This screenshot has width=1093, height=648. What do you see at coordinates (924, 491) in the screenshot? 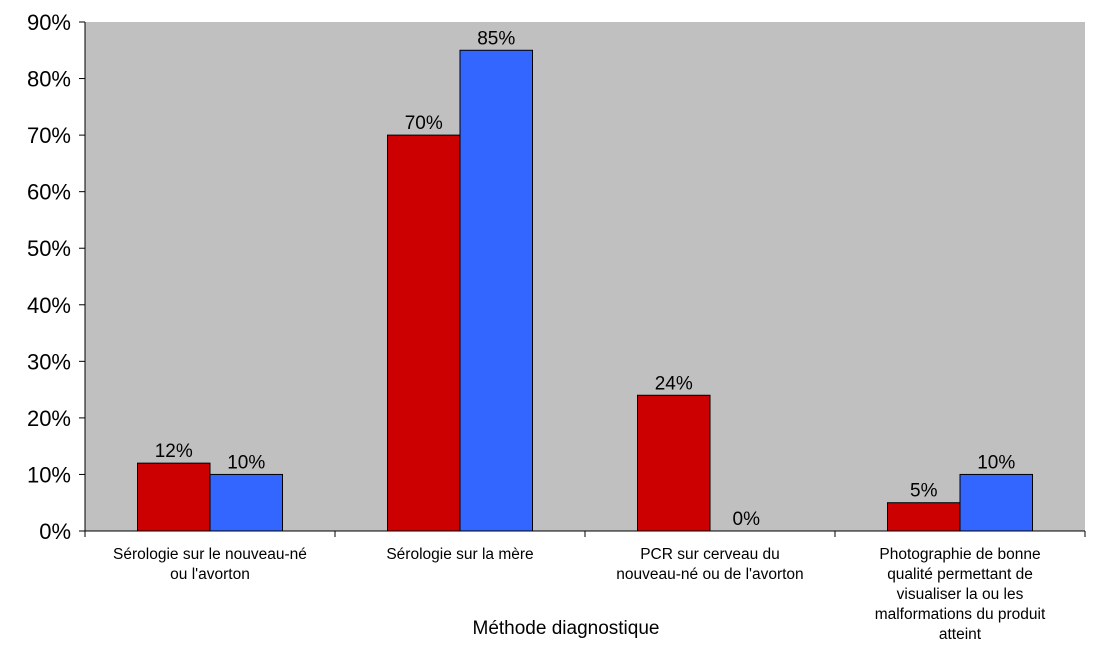
I see `data-label: 5%` at bounding box center [924, 491].